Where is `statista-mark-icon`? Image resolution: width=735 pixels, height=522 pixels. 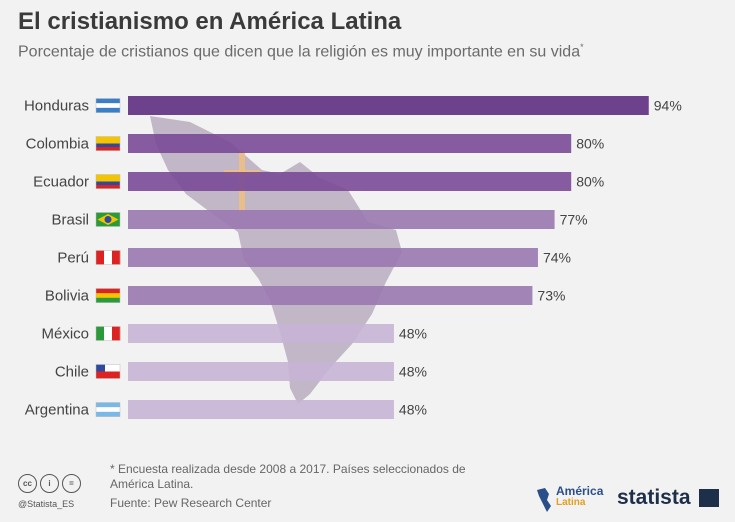 statista-mark-icon is located at coordinates (709, 498).